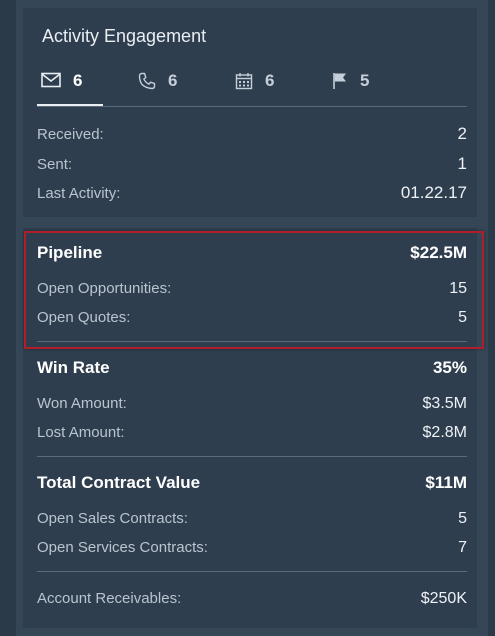 Image resolution: width=495 pixels, height=636 pixels. I want to click on activity-tabs: 6 6 6, so click(252, 86).